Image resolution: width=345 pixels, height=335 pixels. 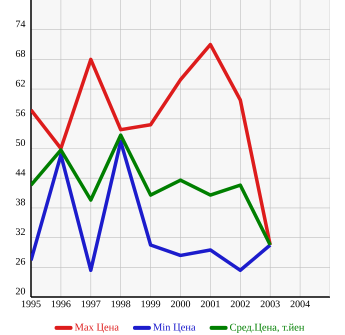 I want to click on x-tick-label: 1998, so click(x=121, y=304).